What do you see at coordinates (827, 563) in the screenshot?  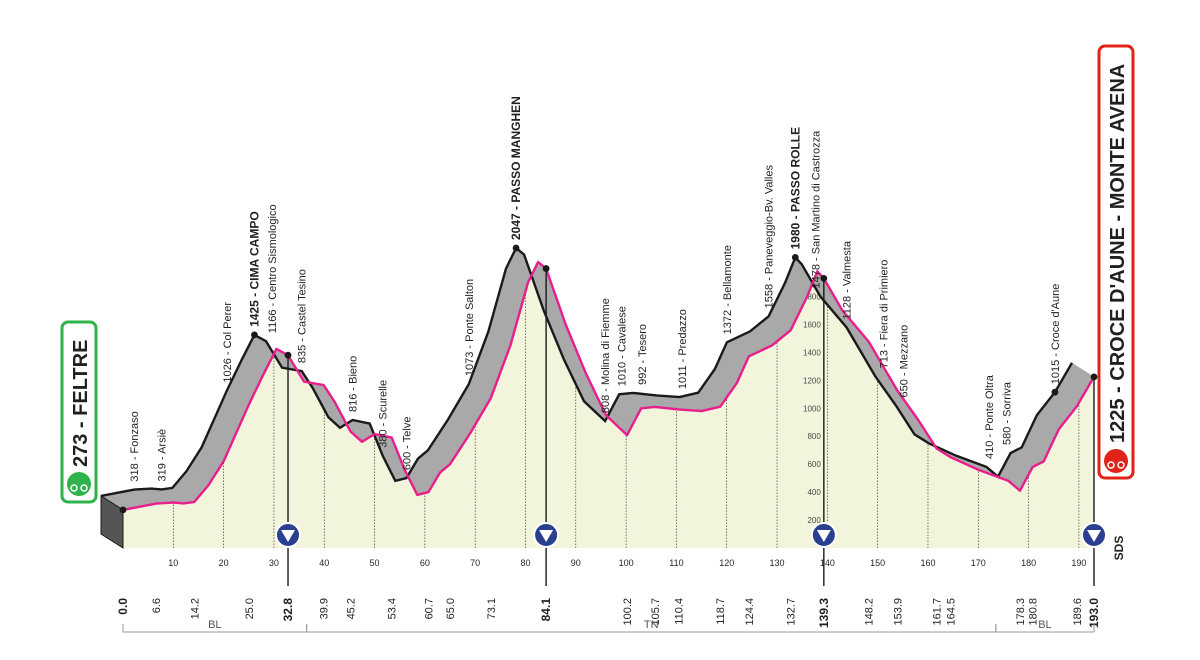 I see `grid-tick-label: 140` at bounding box center [827, 563].